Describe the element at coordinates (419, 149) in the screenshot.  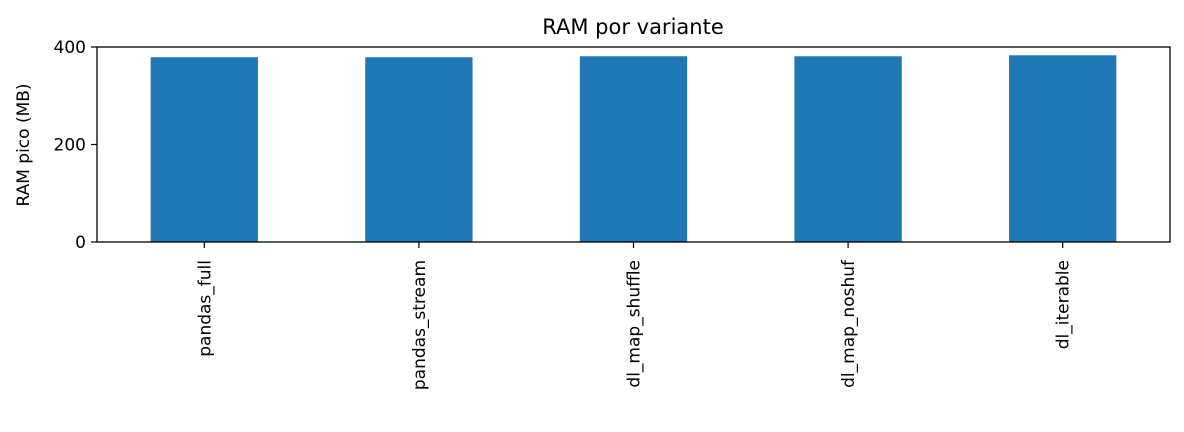
I see `bar-pandas_stream` at that location.